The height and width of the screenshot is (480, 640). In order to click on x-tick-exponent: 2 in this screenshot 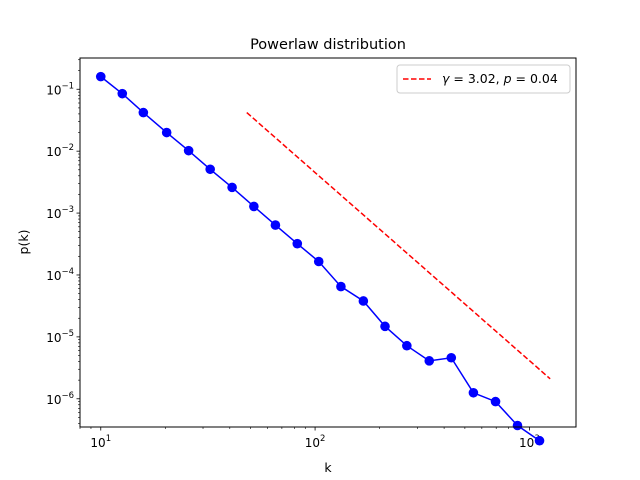, I will do `click(322, 439)`.